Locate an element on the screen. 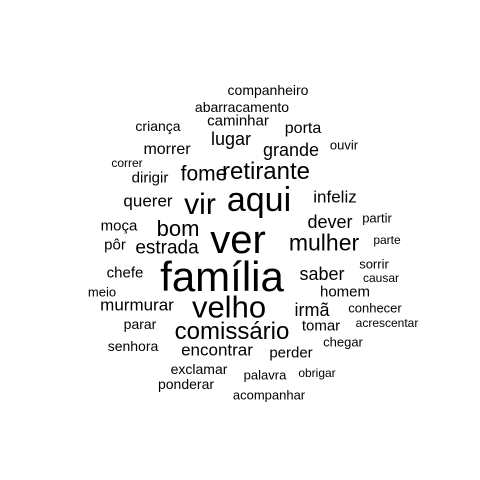 The image size is (480, 480). word-encontrar: encontrar is located at coordinates (217, 350).